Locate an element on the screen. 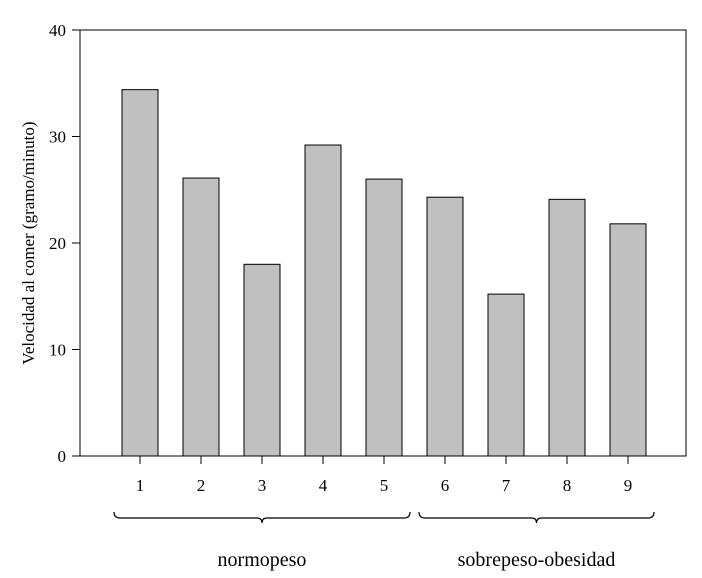 This screenshot has width=702, height=578. x-axis: 1 2 3 4 5 6 7 8 9 is located at coordinates (384, 475).